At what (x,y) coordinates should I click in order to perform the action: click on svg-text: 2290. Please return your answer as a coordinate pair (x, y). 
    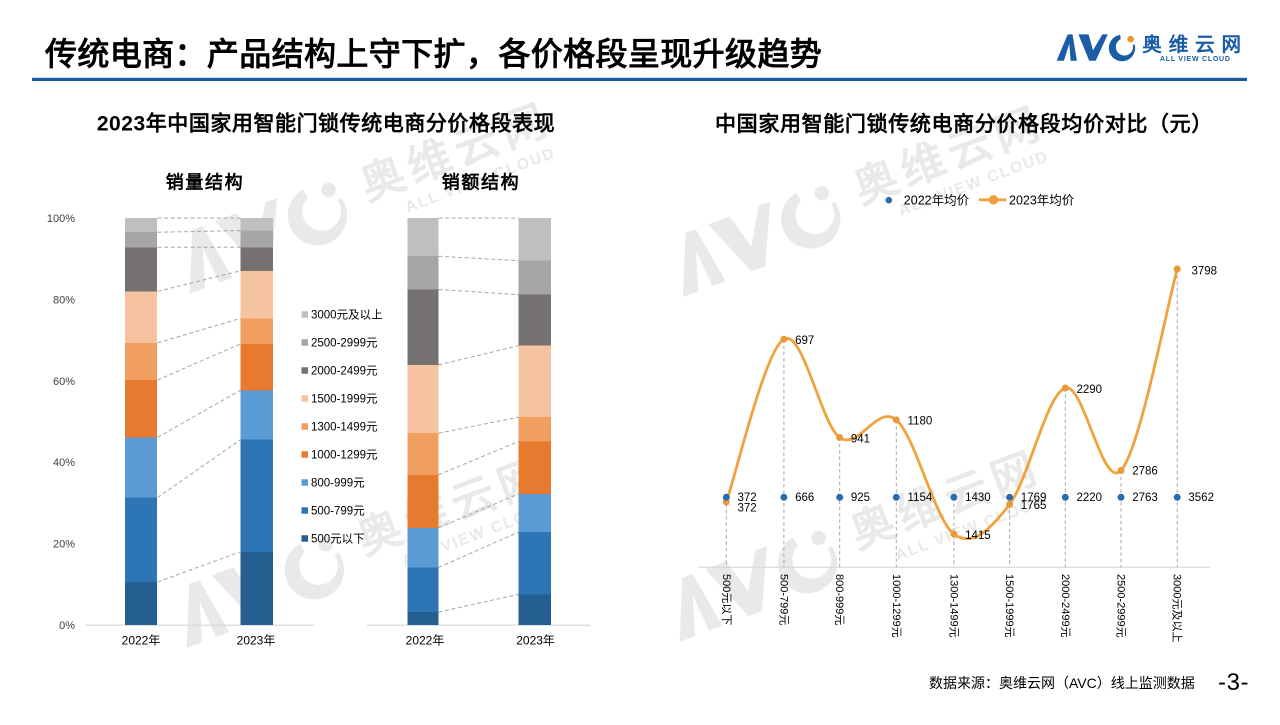
    Looking at the image, I should click on (1090, 390).